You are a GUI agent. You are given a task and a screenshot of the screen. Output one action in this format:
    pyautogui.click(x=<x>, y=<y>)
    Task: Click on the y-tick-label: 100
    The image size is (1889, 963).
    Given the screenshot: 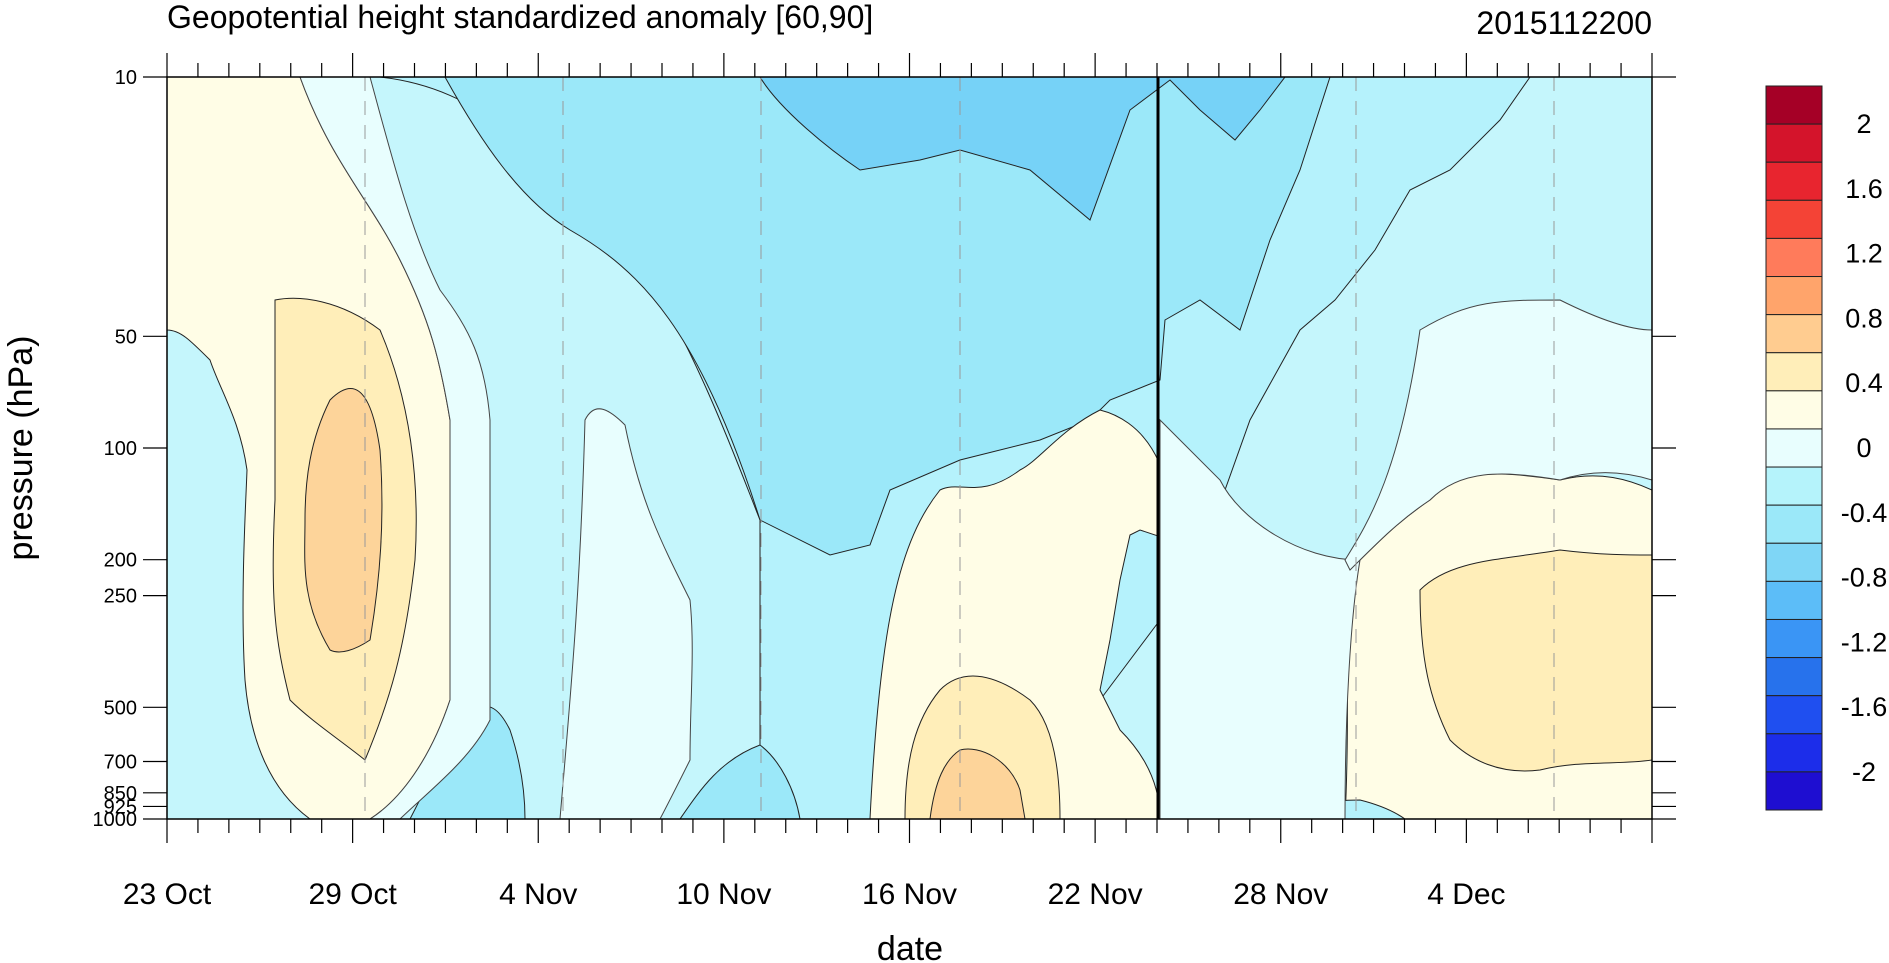 What is the action you would take?
    pyautogui.click(x=120, y=449)
    